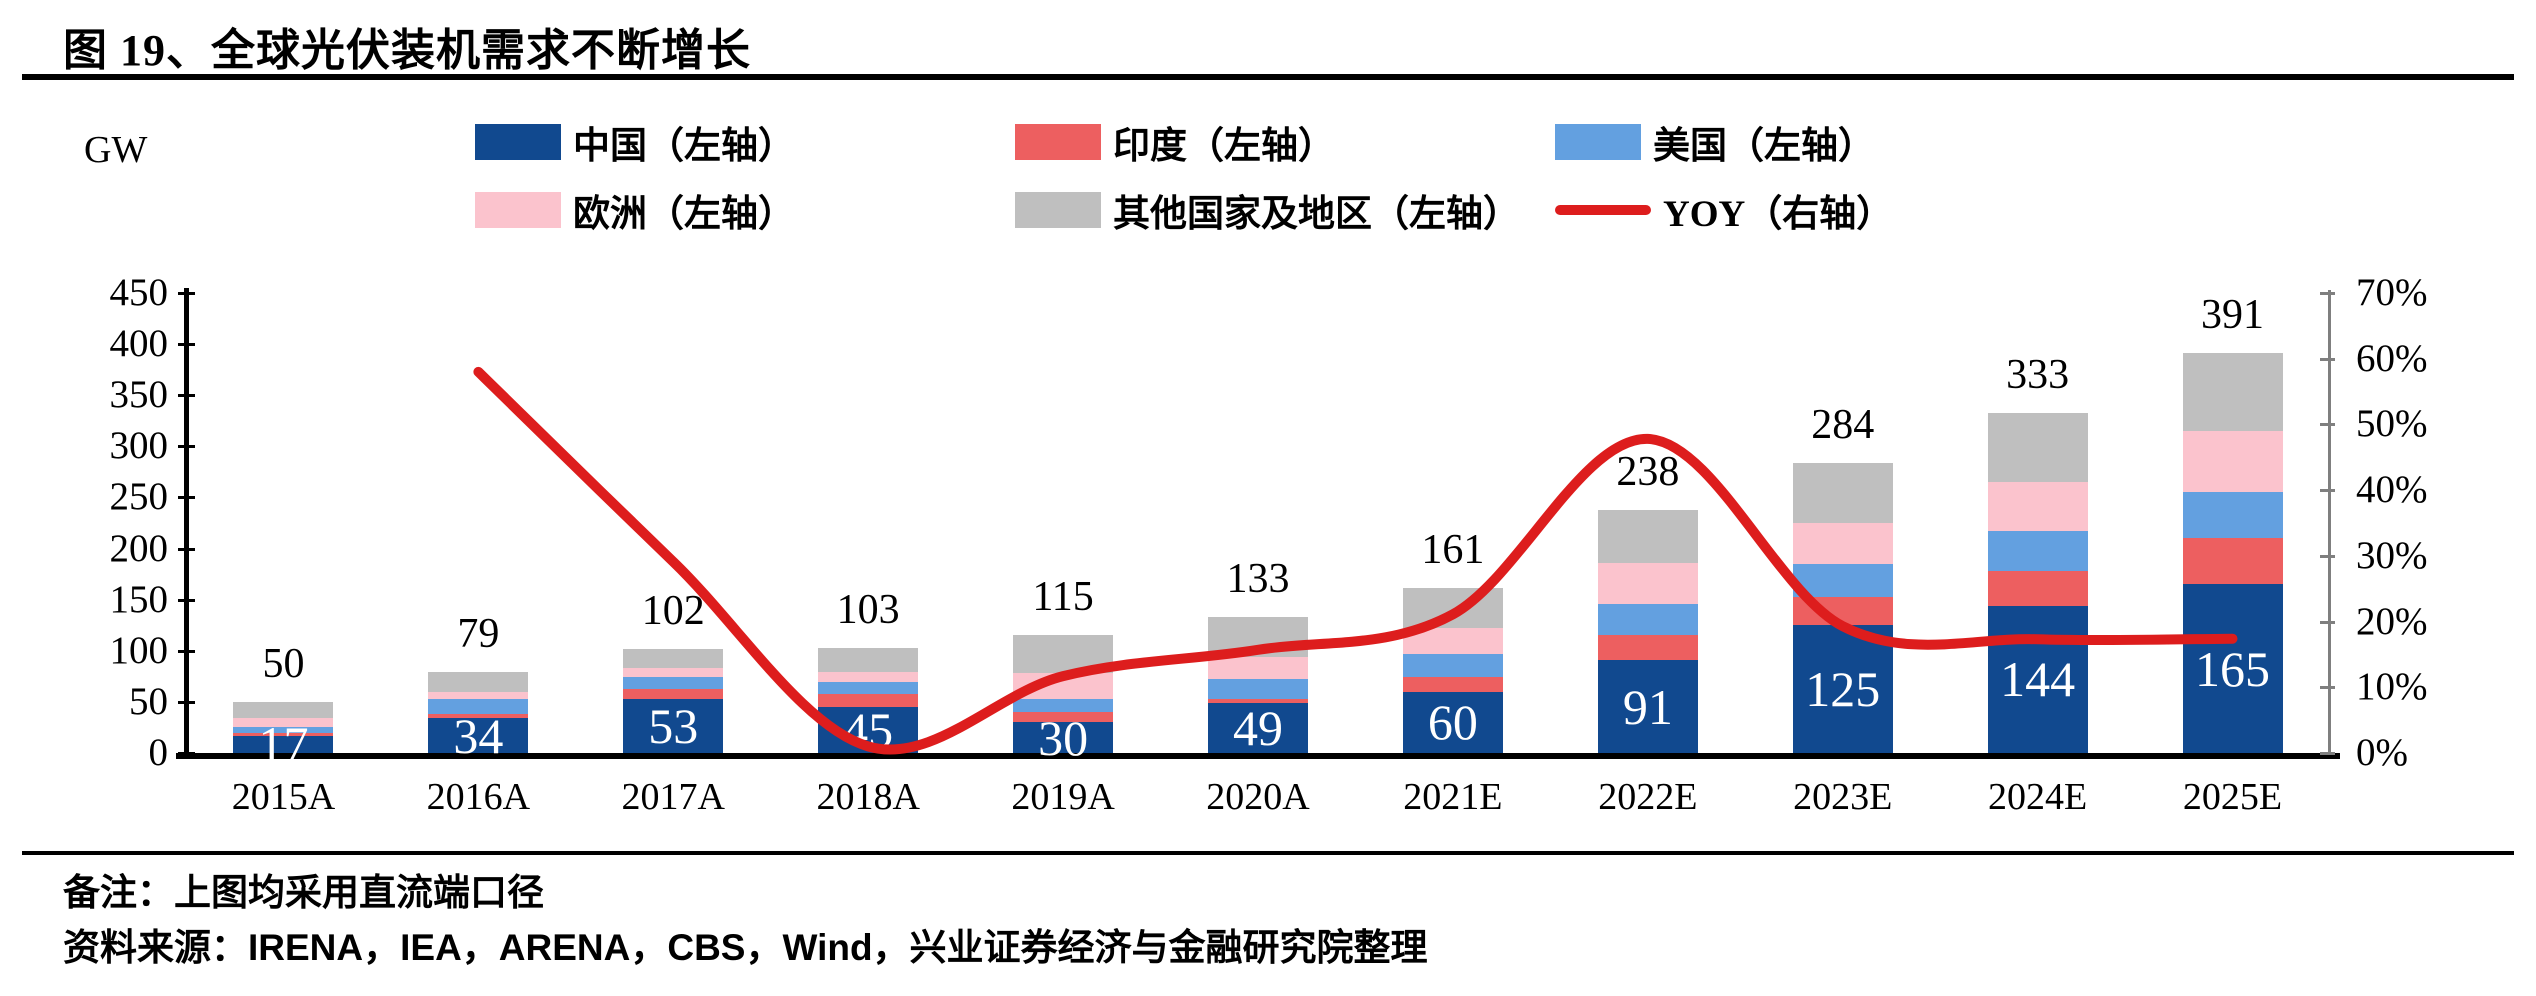 Image resolution: width=2536 pixels, height=996 pixels. I want to click on right-axis-tick-label: 70%, so click(2392, 292).